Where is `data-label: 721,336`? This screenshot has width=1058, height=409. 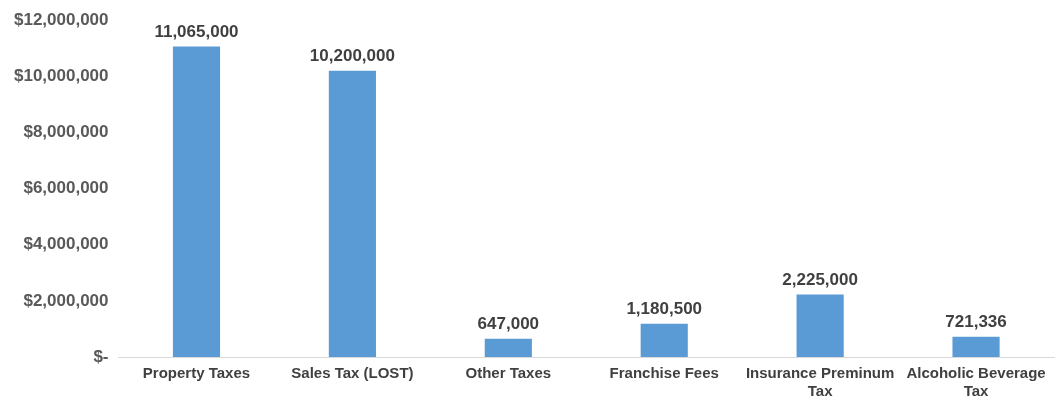
data-label: 721,336 is located at coordinates (976, 321).